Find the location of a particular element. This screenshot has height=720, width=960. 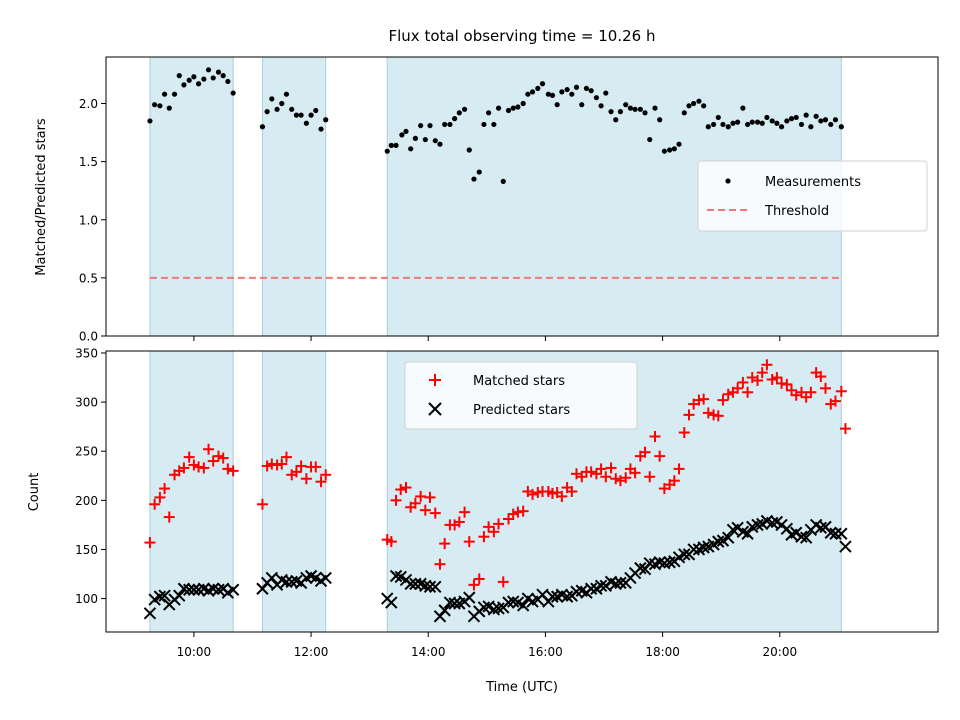

bottom-y-tick-label: 350 is located at coordinates (86, 353).